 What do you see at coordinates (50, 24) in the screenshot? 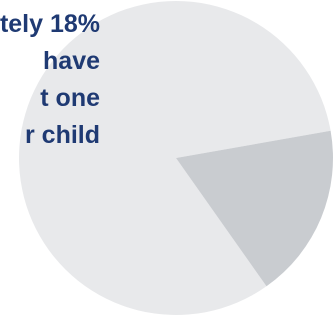
I see `caption-line-1: tely 18%` at bounding box center [50, 24].